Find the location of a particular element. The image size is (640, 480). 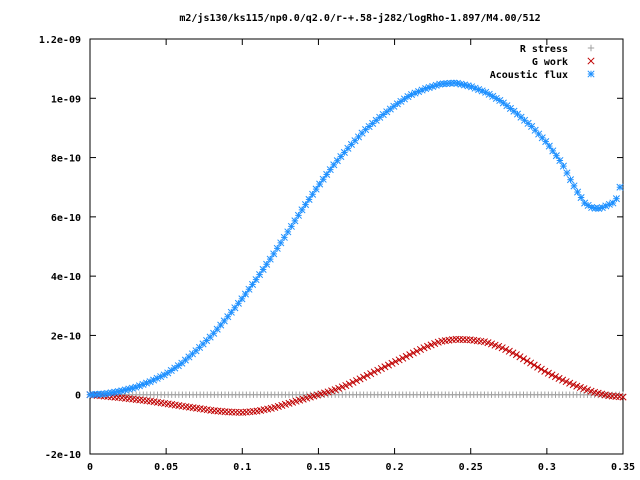

x-tick-label: 0.2 is located at coordinates (395, 467).